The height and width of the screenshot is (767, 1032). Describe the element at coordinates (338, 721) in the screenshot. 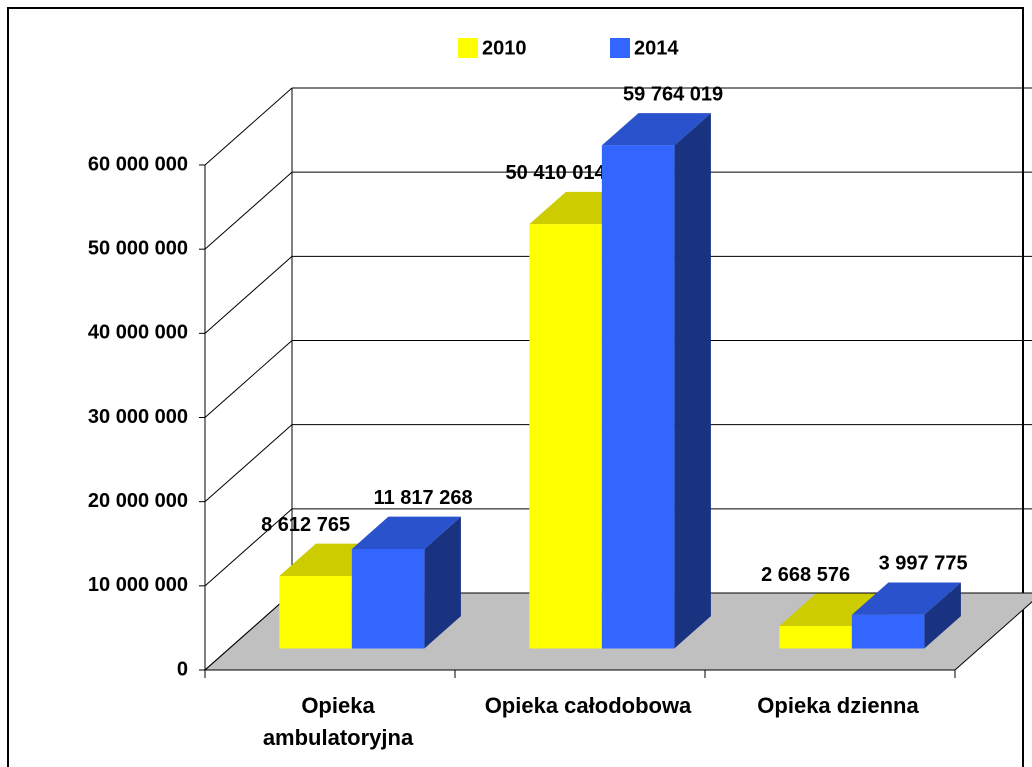

I see `x-tick-label: Opieka ambulatoryjna` at that location.